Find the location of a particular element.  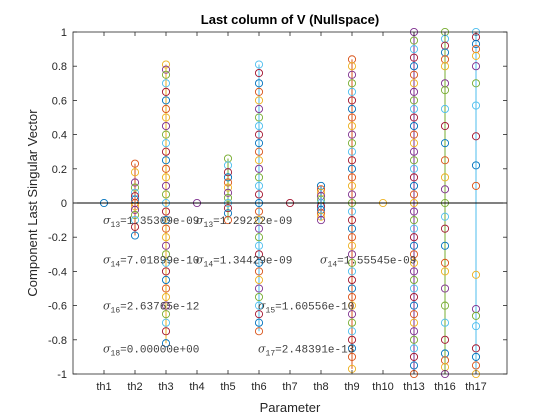

y-tick-label: 0.8 is located at coordinates (59, 67).